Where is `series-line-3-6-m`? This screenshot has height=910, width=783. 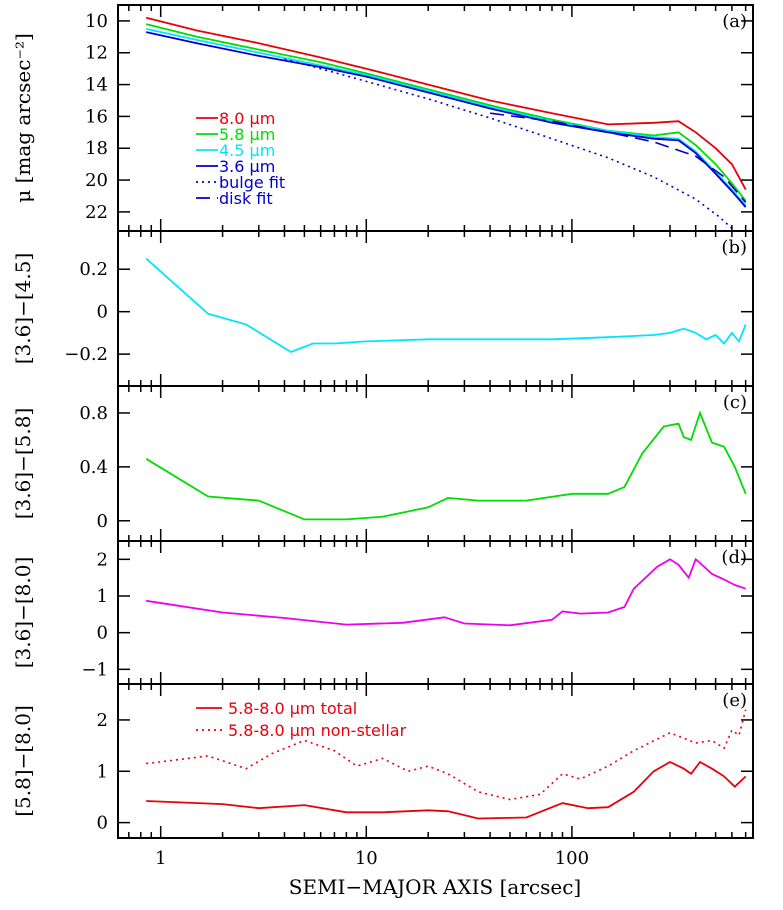 series-line-3-6-m is located at coordinates (446, 119).